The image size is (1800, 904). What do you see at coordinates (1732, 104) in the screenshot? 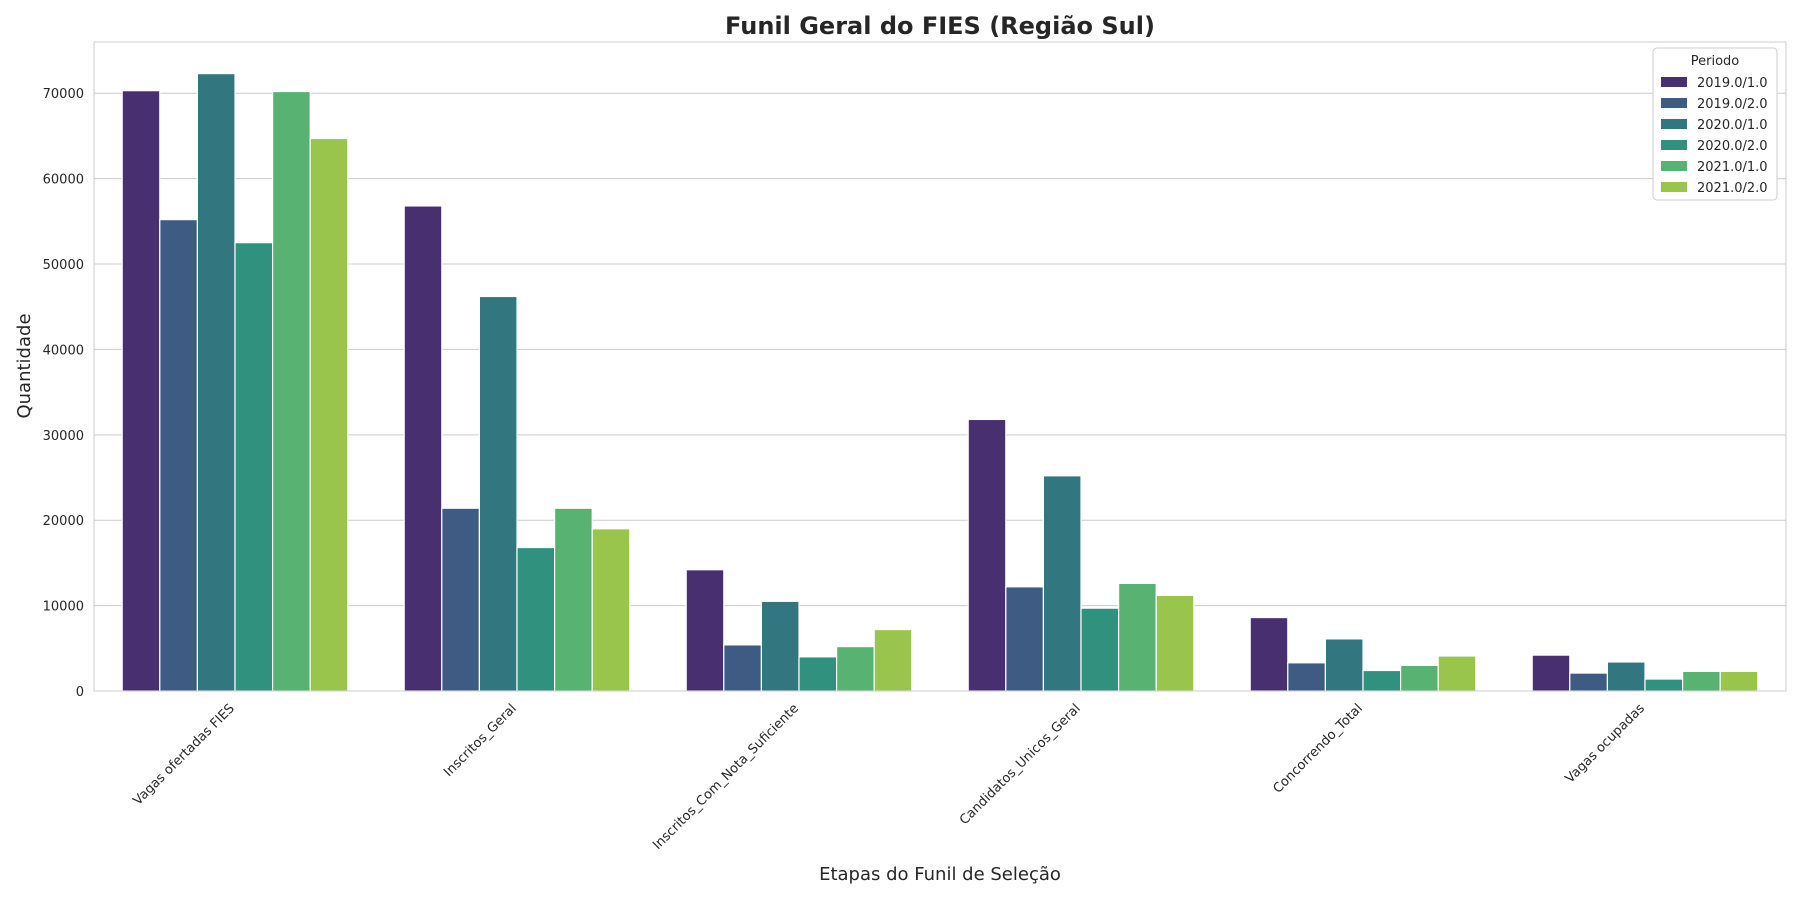
I see `legend-label: 2019.0/2.0` at bounding box center [1732, 104].